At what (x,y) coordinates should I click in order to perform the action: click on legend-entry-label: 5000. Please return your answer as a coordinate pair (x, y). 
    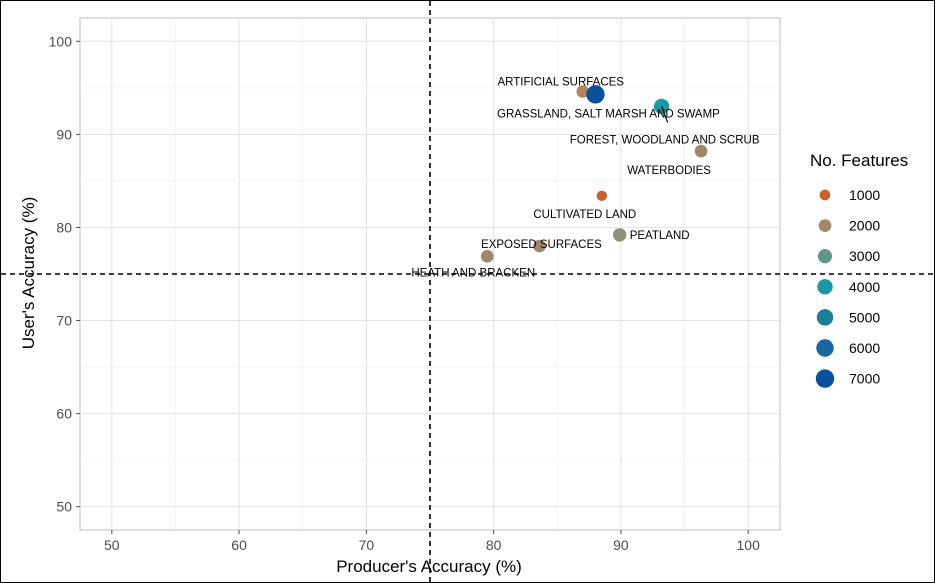
    Looking at the image, I should click on (864, 317).